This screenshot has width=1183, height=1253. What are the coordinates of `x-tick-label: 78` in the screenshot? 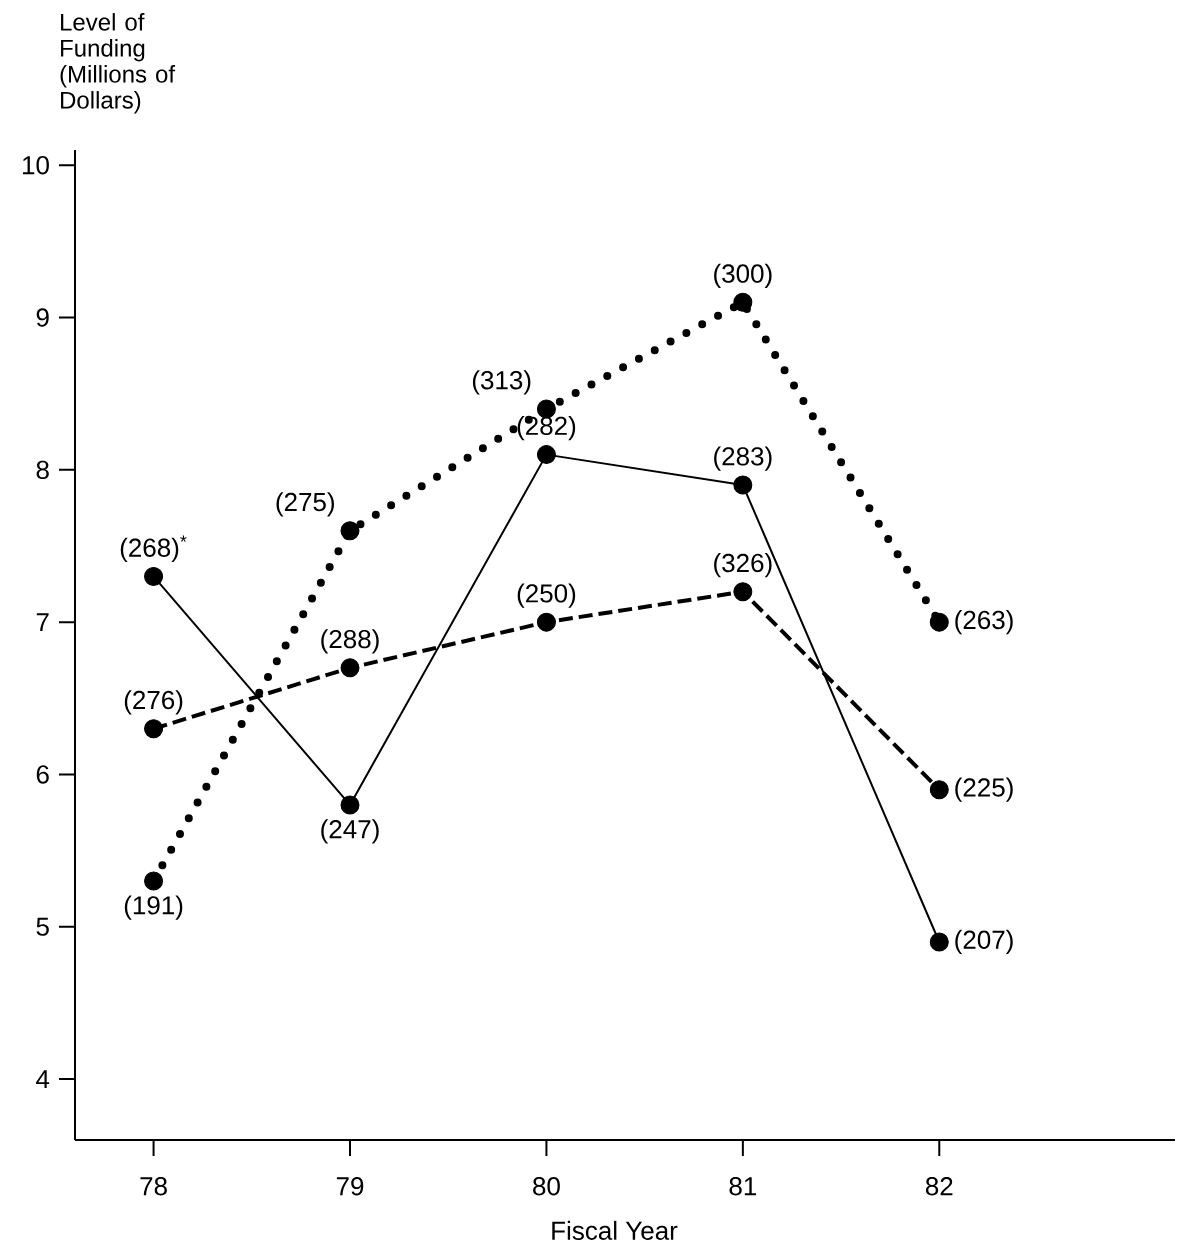 It's located at (153, 1186).